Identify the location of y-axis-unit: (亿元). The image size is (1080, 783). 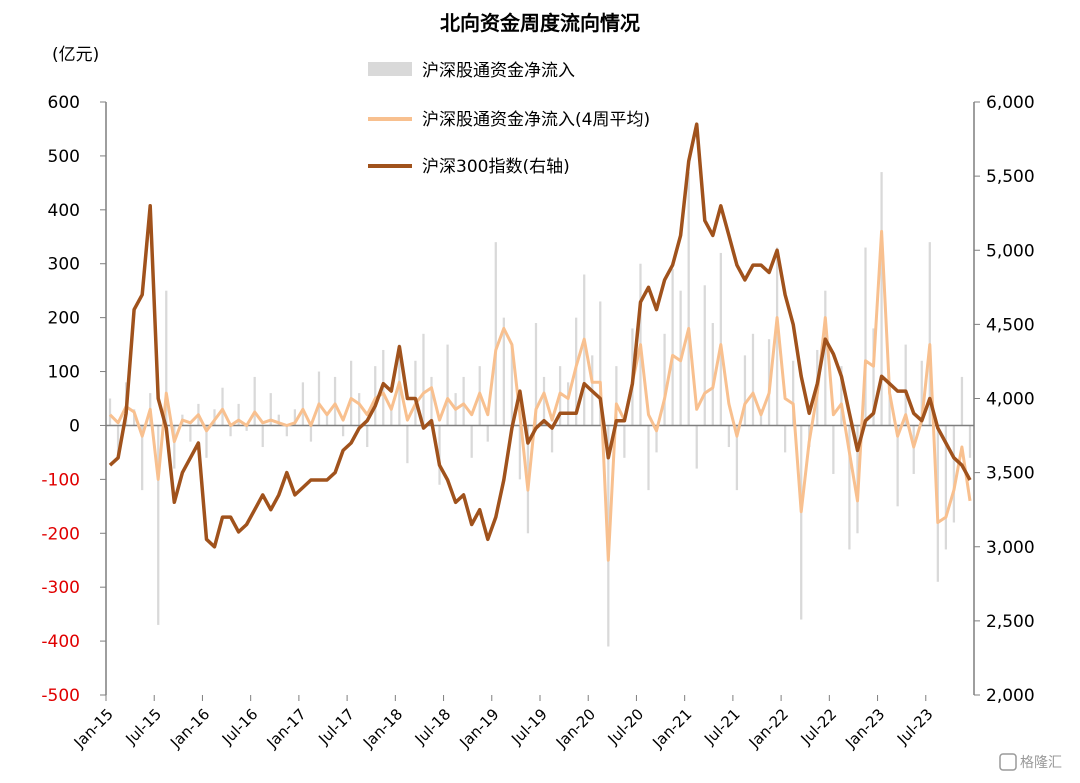
(75, 55).